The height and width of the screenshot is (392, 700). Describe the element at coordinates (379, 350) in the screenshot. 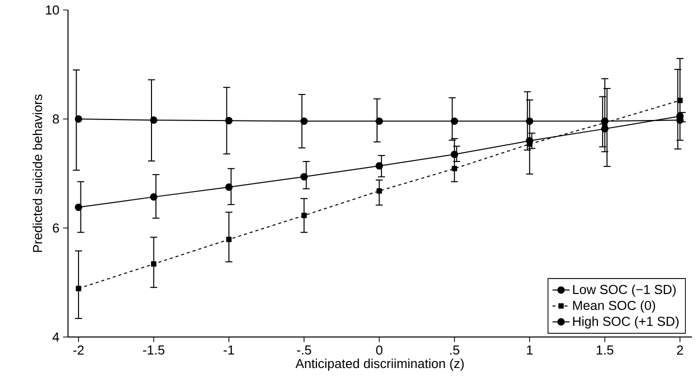

I see `x-tick-label: 0` at that location.